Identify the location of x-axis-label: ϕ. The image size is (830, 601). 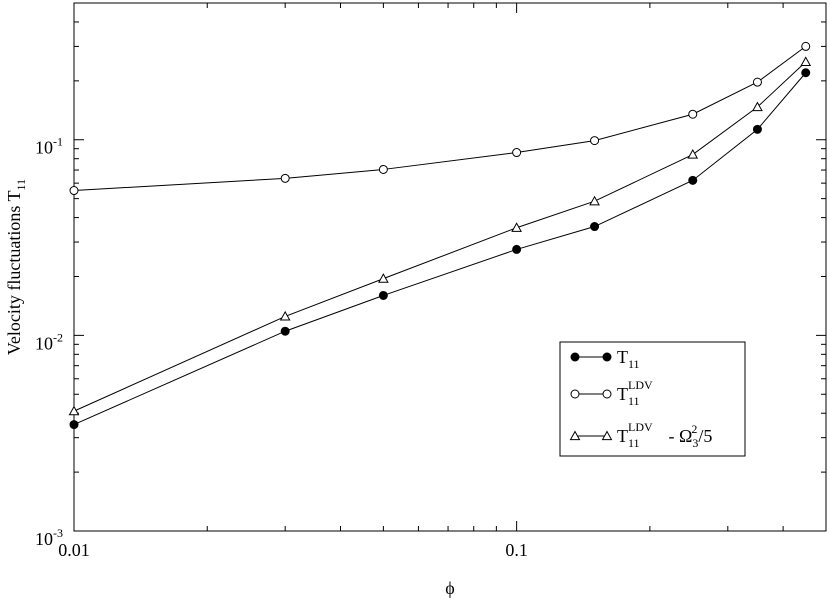
(449, 588).